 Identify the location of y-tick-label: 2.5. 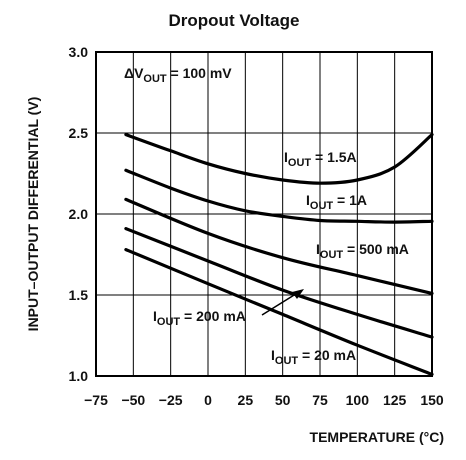
(79, 133).